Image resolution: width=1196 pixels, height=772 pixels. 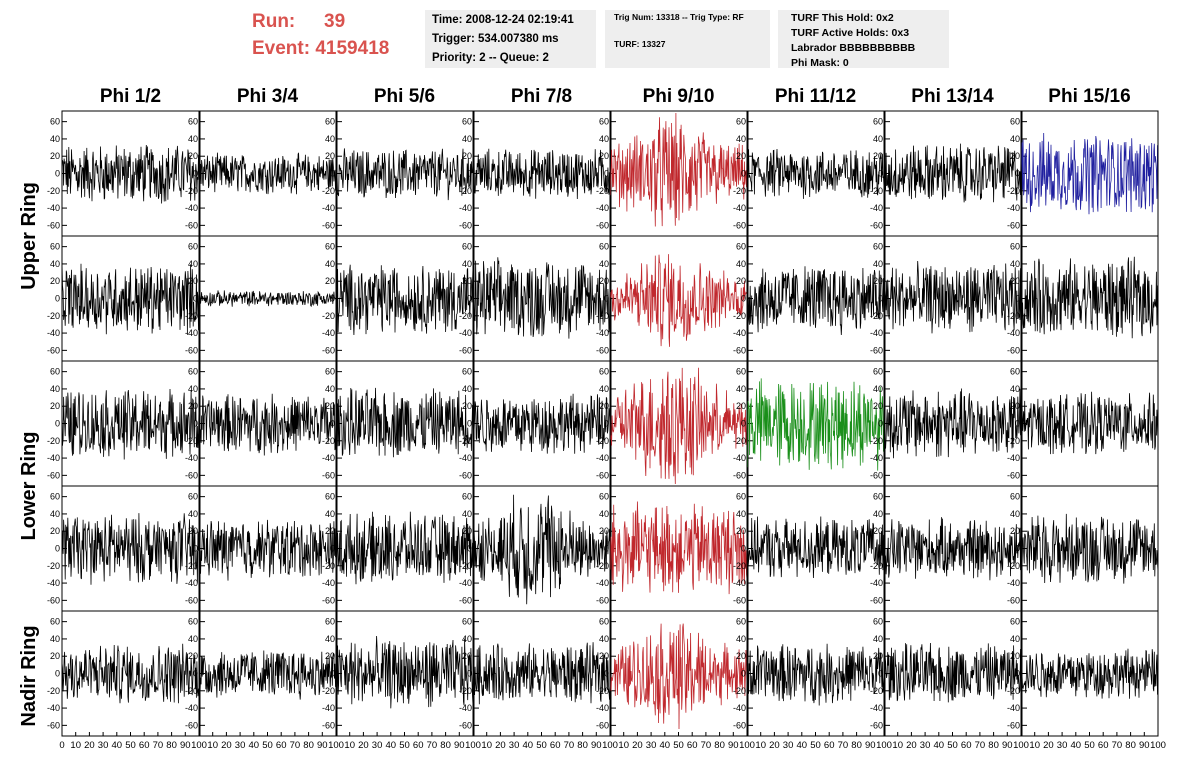 I want to click on y-tick-label-r2-c6-2: -20, so click(x=876, y=441).